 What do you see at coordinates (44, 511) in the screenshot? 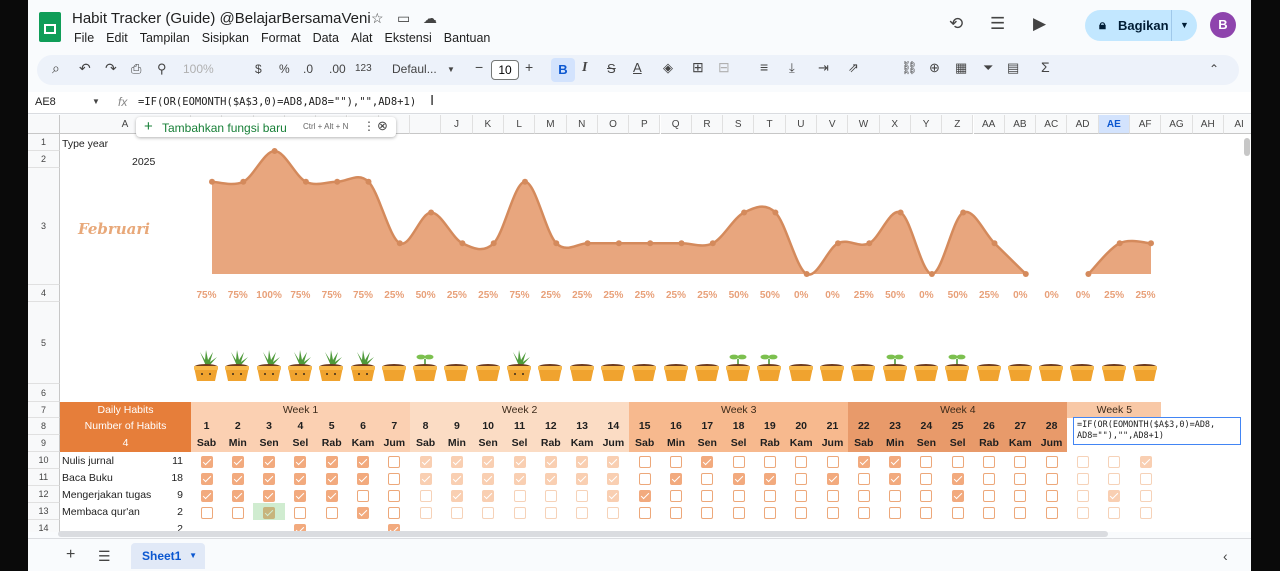
I see `row-header: 13` at bounding box center [44, 511].